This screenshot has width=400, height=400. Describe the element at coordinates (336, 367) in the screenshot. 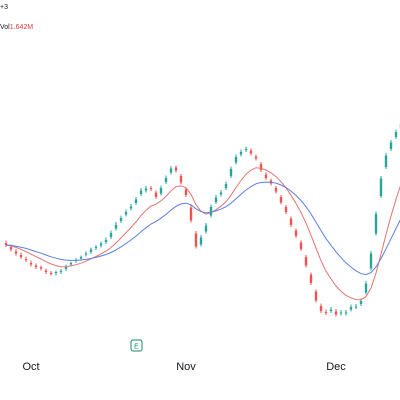

I see `x-tick-label: Dec` at that location.